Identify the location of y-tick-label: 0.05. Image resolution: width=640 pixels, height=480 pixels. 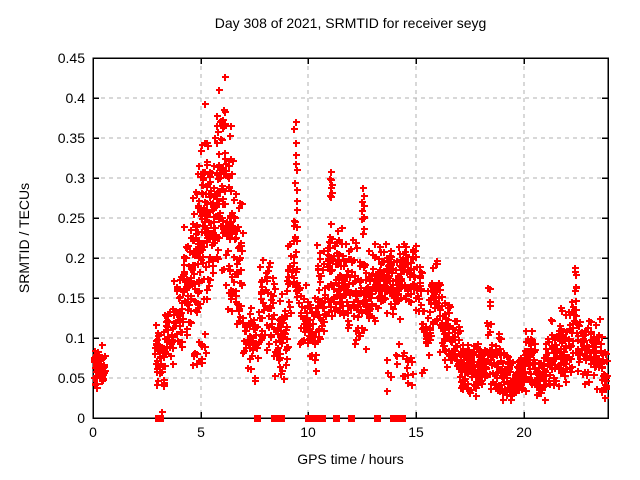
(71, 378).